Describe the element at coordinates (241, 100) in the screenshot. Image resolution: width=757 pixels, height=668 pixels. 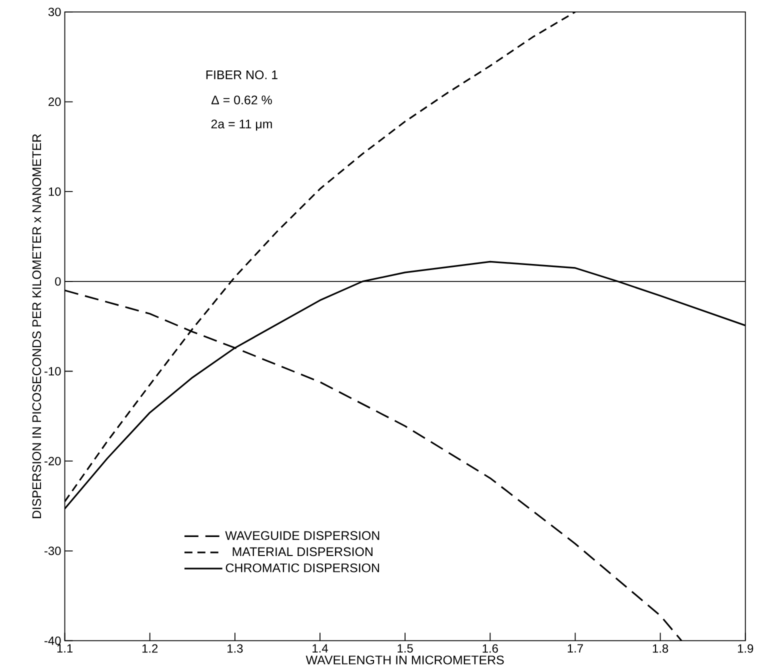
I see `annotation: Δ = 0.62 %` at that location.